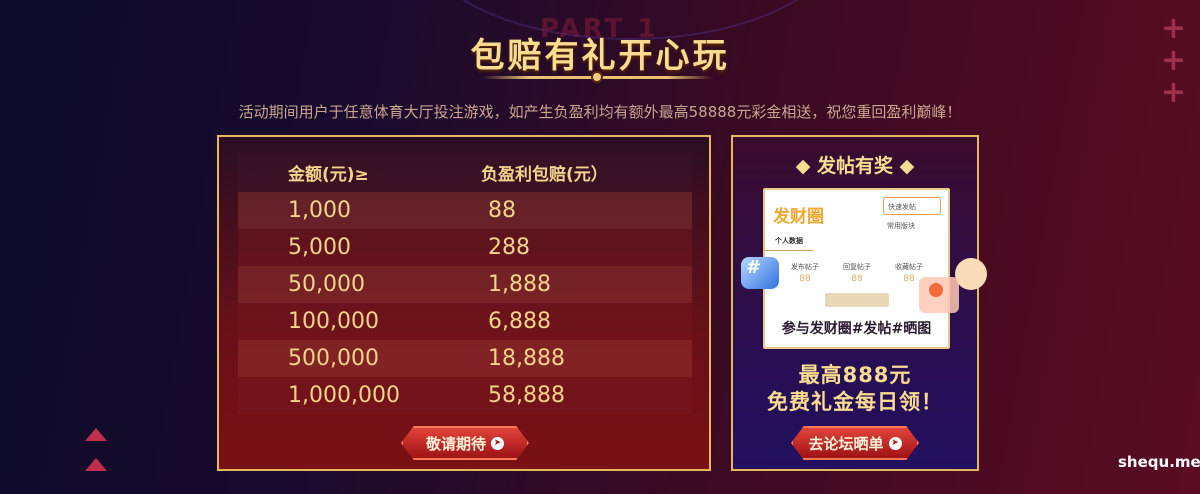 This screenshot has height=494, width=1200. Describe the element at coordinates (789, 250) in the screenshot. I see `tab-underline` at that location.